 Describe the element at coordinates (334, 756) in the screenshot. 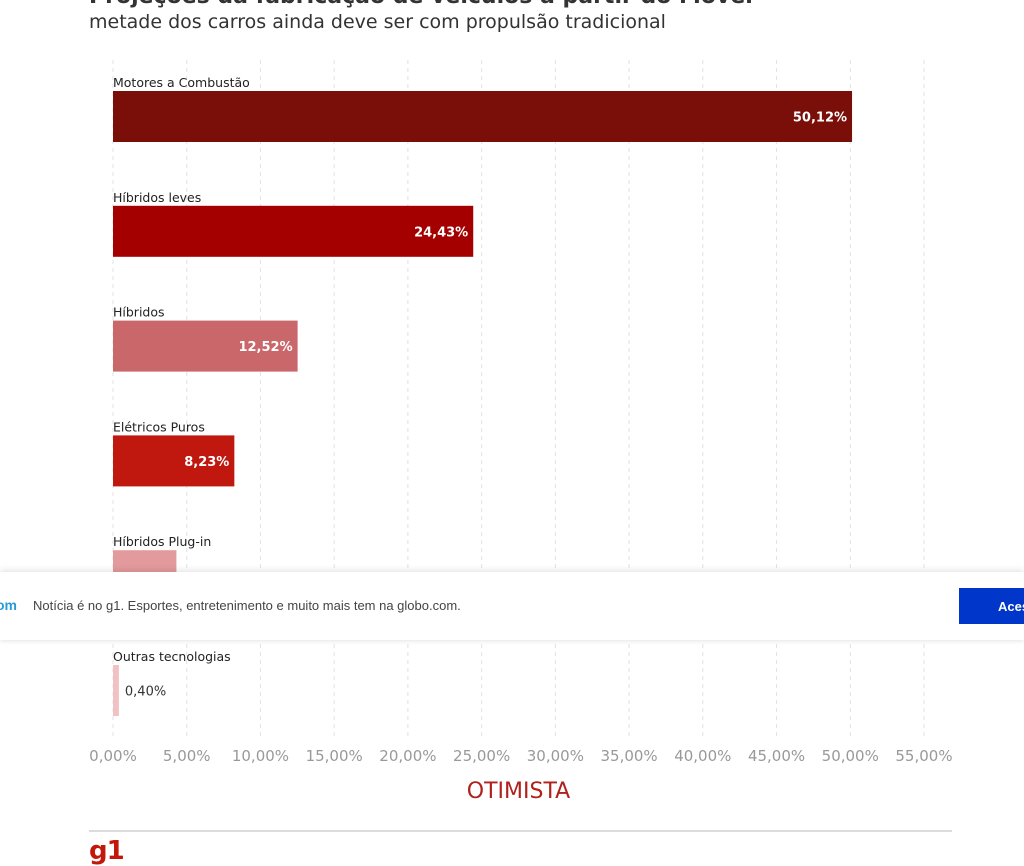

I see `x-tick-label: 15,00%` at that location.